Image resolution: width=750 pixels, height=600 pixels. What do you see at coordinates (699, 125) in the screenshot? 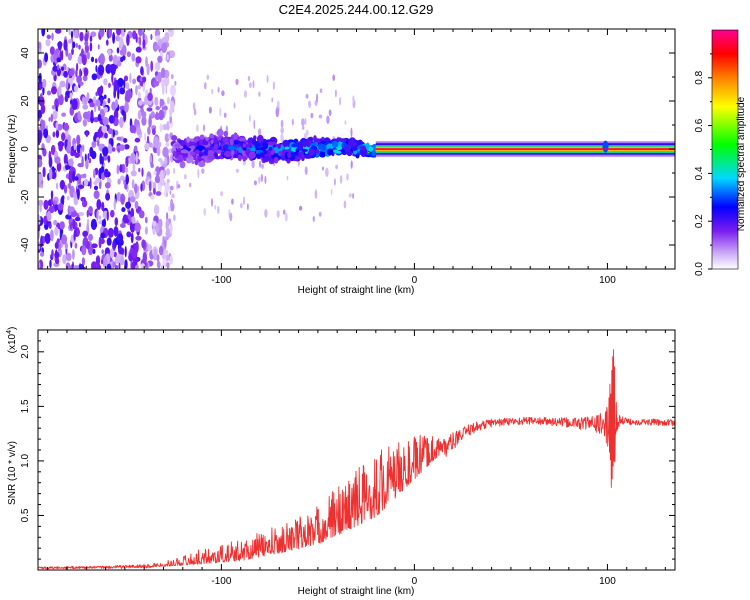
I see `colorbar-tick-label: 0.6` at bounding box center [699, 125].